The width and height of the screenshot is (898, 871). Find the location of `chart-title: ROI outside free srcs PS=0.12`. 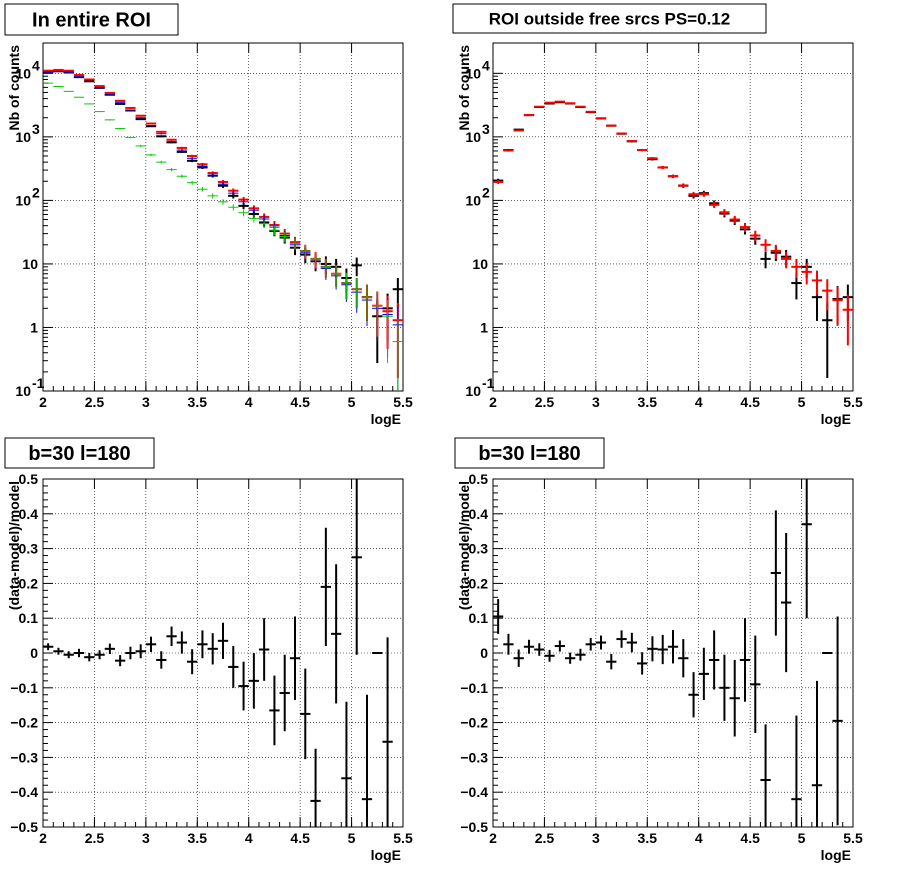

chart-title: ROI outside free srcs PS=0.12 is located at coordinates (609, 19).